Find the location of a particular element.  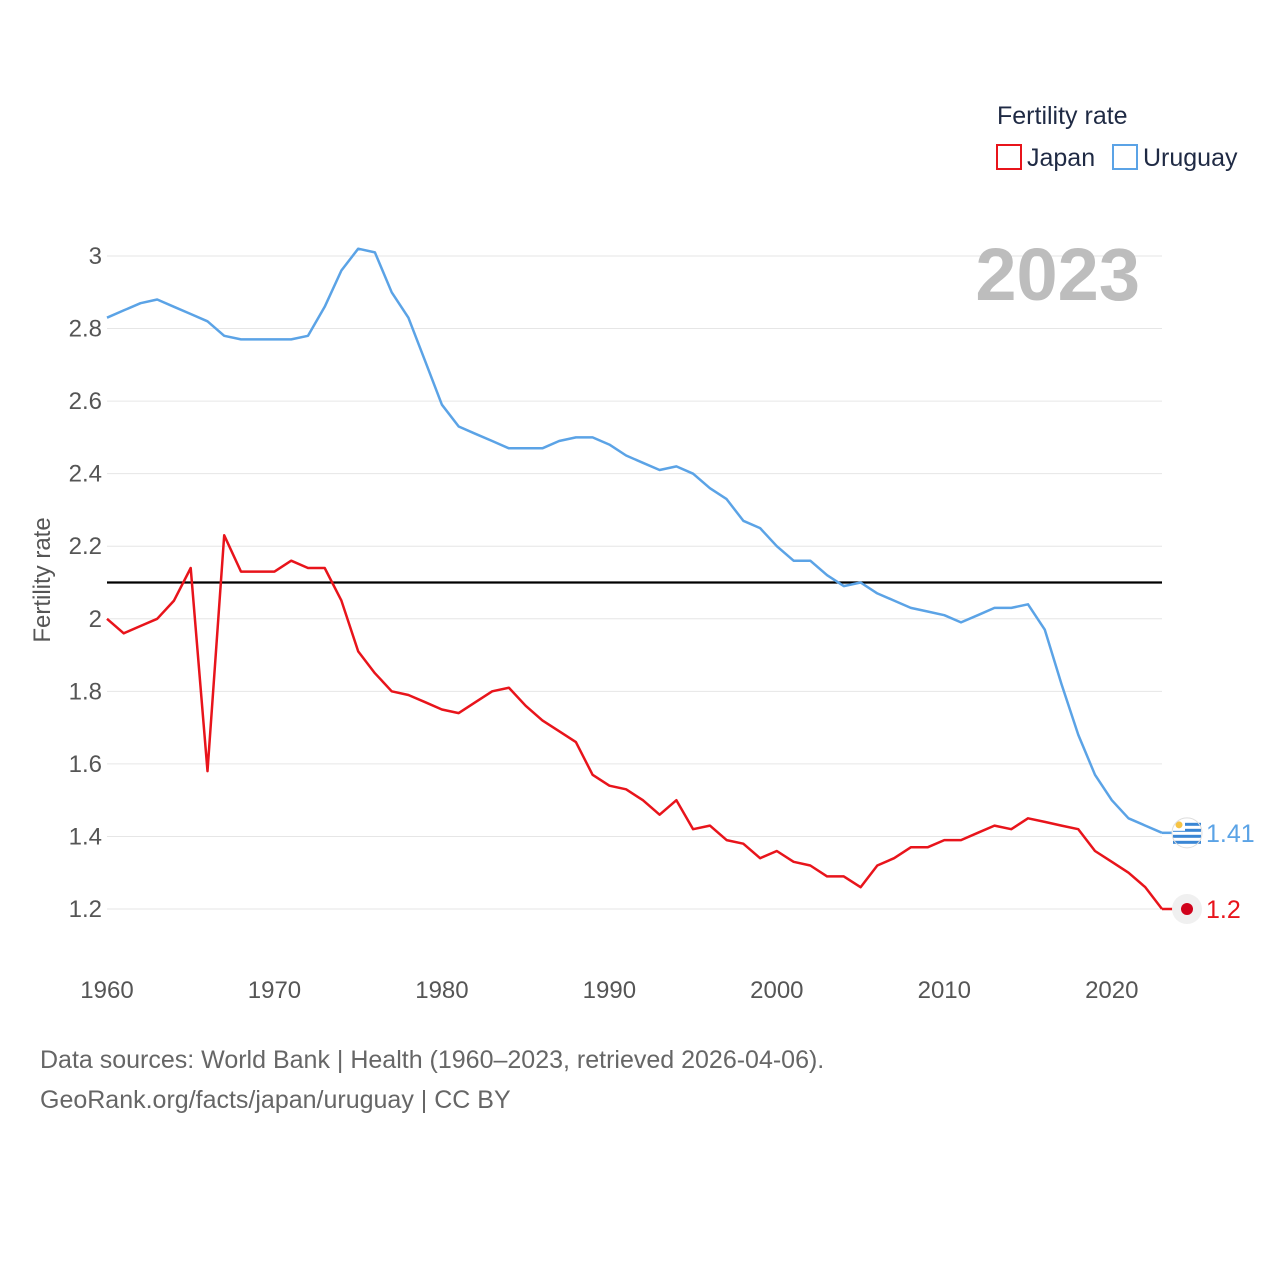

end-markers: 1.2 1.41 is located at coordinates (1208, 870).